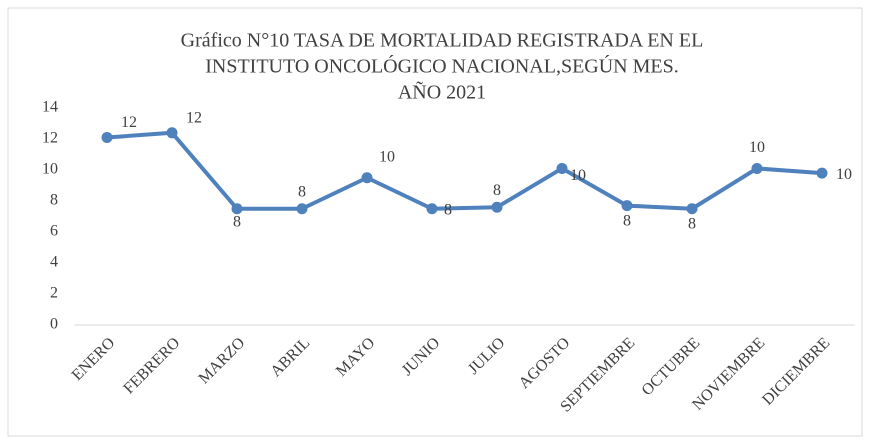 The height and width of the screenshot is (441, 870). What do you see at coordinates (54, 231) in the screenshot?
I see `y-tick-label: 6` at bounding box center [54, 231].